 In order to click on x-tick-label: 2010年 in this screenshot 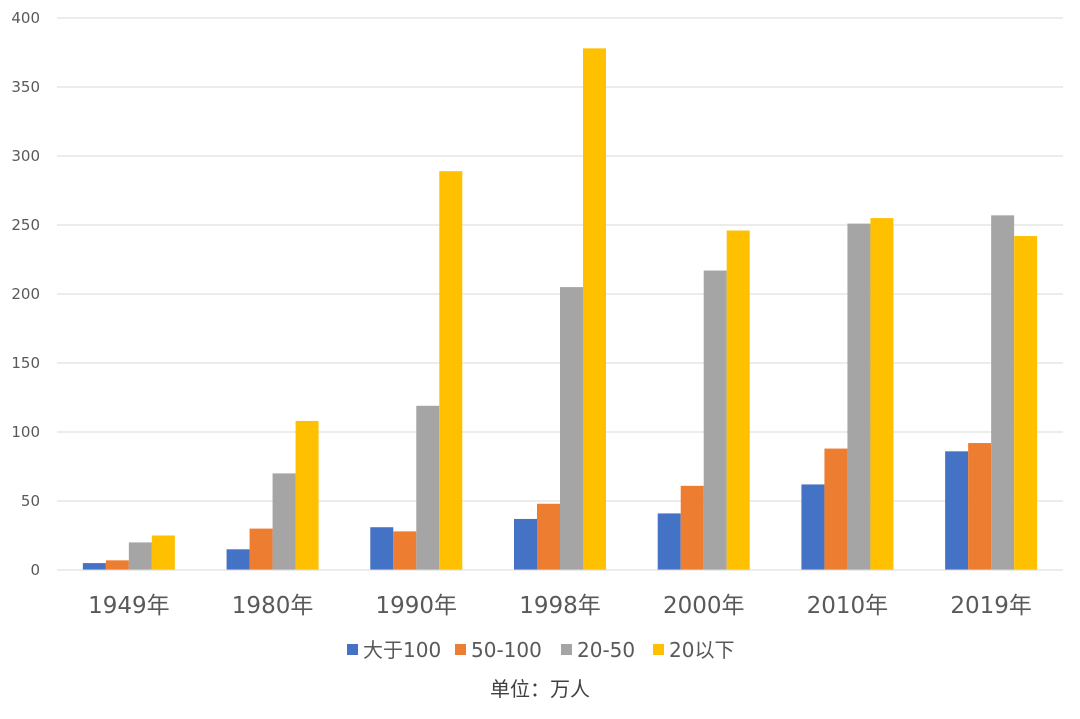, I will do `click(848, 606)`.